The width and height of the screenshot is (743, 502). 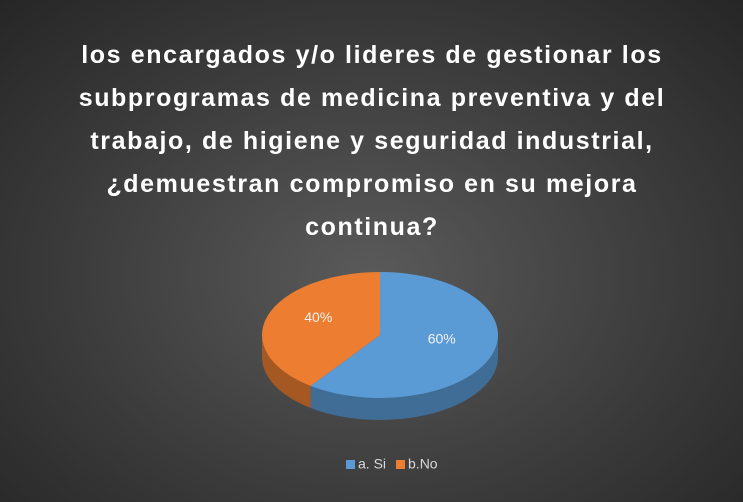 What do you see at coordinates (442, 338) in the screenshot?
I see `data-label: 60%` at bounding box center [442, 338].